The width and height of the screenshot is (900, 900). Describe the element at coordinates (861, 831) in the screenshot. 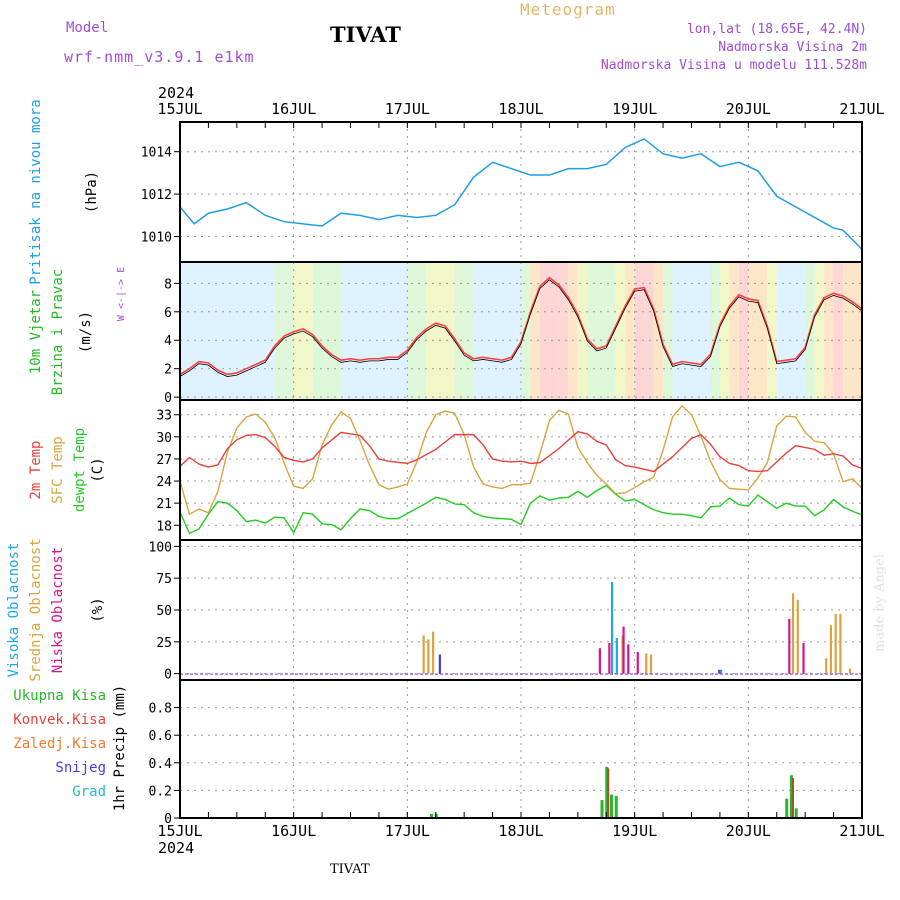

I see `x-tick-label-bottom: 21JUL` at that location.